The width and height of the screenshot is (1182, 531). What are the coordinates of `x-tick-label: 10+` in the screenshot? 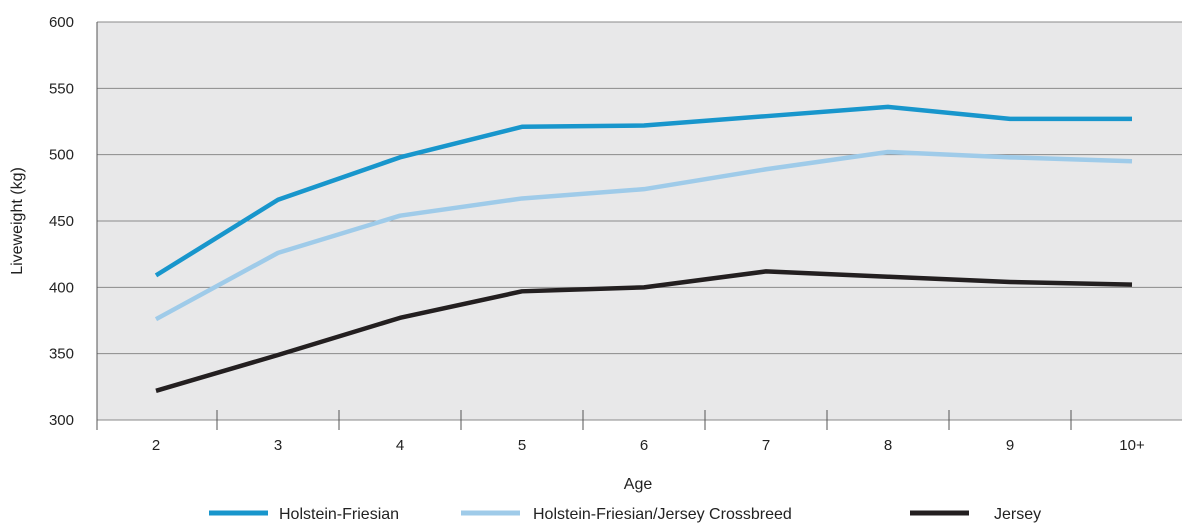 It's located at (1132, 445).